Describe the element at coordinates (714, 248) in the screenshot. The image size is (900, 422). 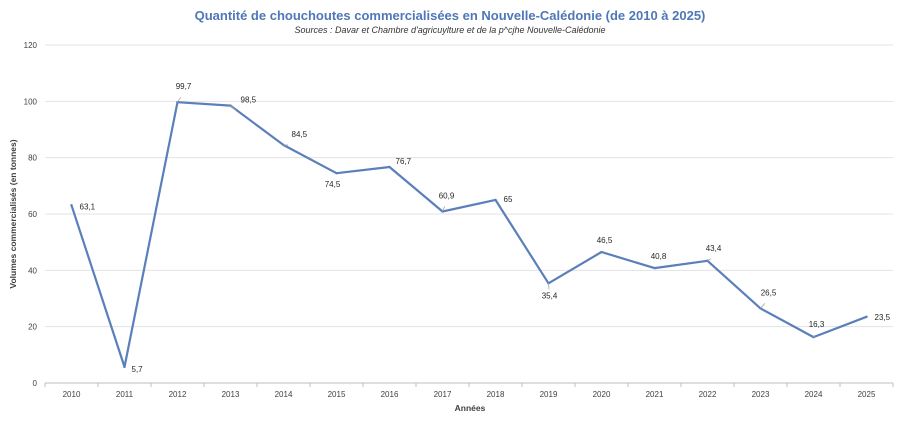
I see `data-label: 43,4` at that location.